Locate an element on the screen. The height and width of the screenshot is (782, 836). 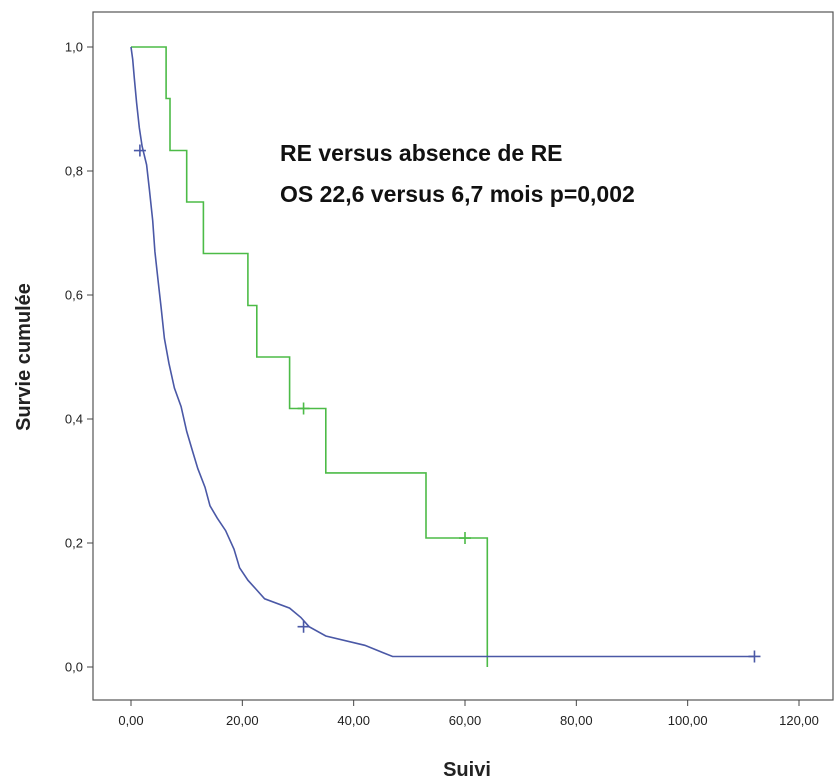
x-tick-label: 80,00 is located at coordinates (576, 720).